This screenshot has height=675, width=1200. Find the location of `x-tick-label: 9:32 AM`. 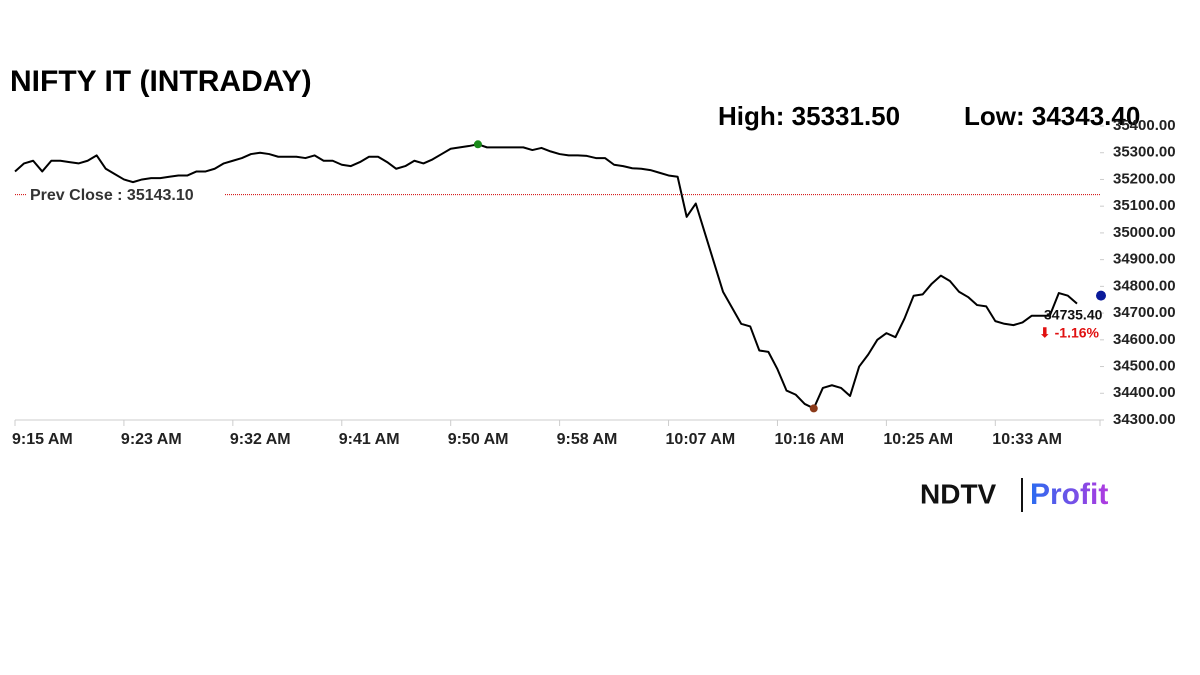

x-tick-label: 9:32 AM is located at coordinates (260, 439).